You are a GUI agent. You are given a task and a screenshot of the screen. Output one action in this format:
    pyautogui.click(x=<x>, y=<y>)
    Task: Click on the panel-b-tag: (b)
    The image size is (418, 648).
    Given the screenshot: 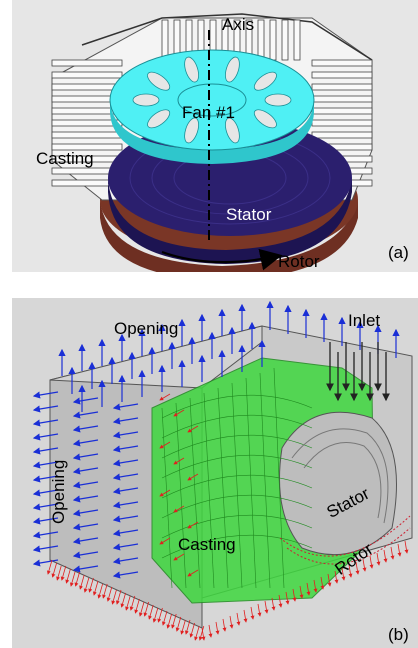 What is the action you would take?
    pyautogui.click(x=398, y=634)
    